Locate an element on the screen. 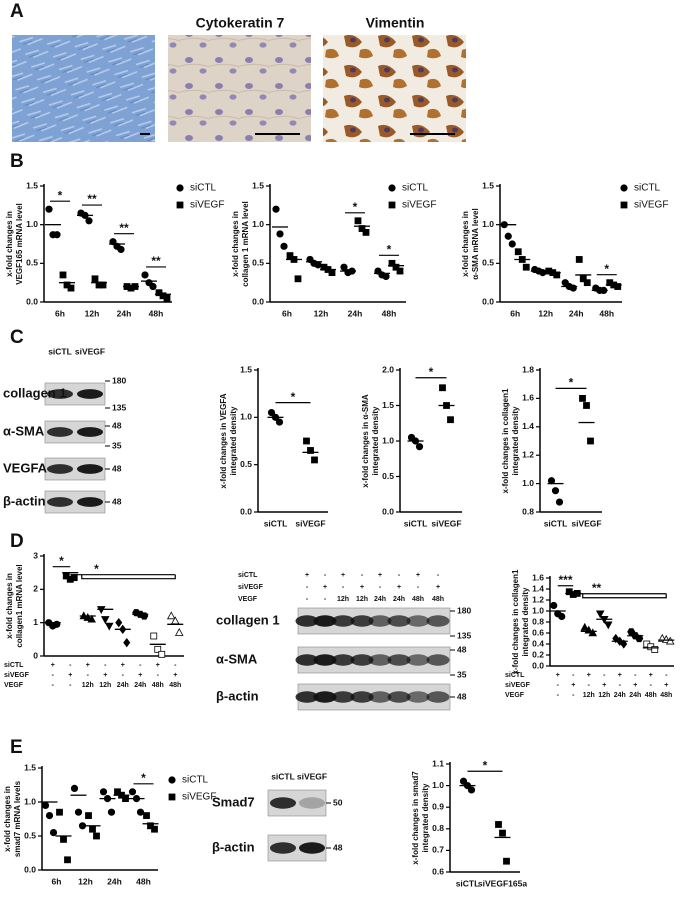 The width and height of the screenshot is (685, 901). y-axis-label: x-fold changes in is located at coordinates (9, 244).